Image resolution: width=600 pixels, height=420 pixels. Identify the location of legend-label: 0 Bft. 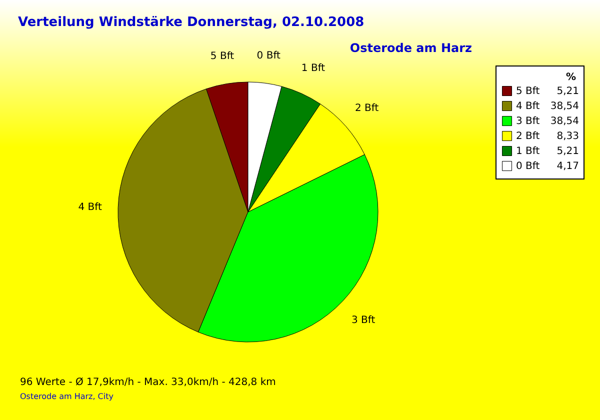
(528, 166).